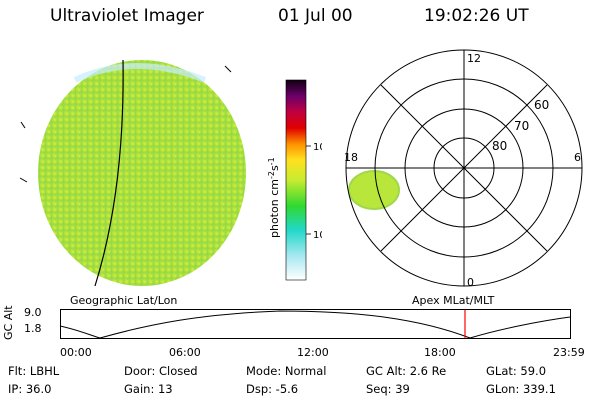 The image size is (600, 400). Describe the element at coordinates (272, 389) in the screenshot. I see `info-dsp: Dsp: -5.6` at that location.